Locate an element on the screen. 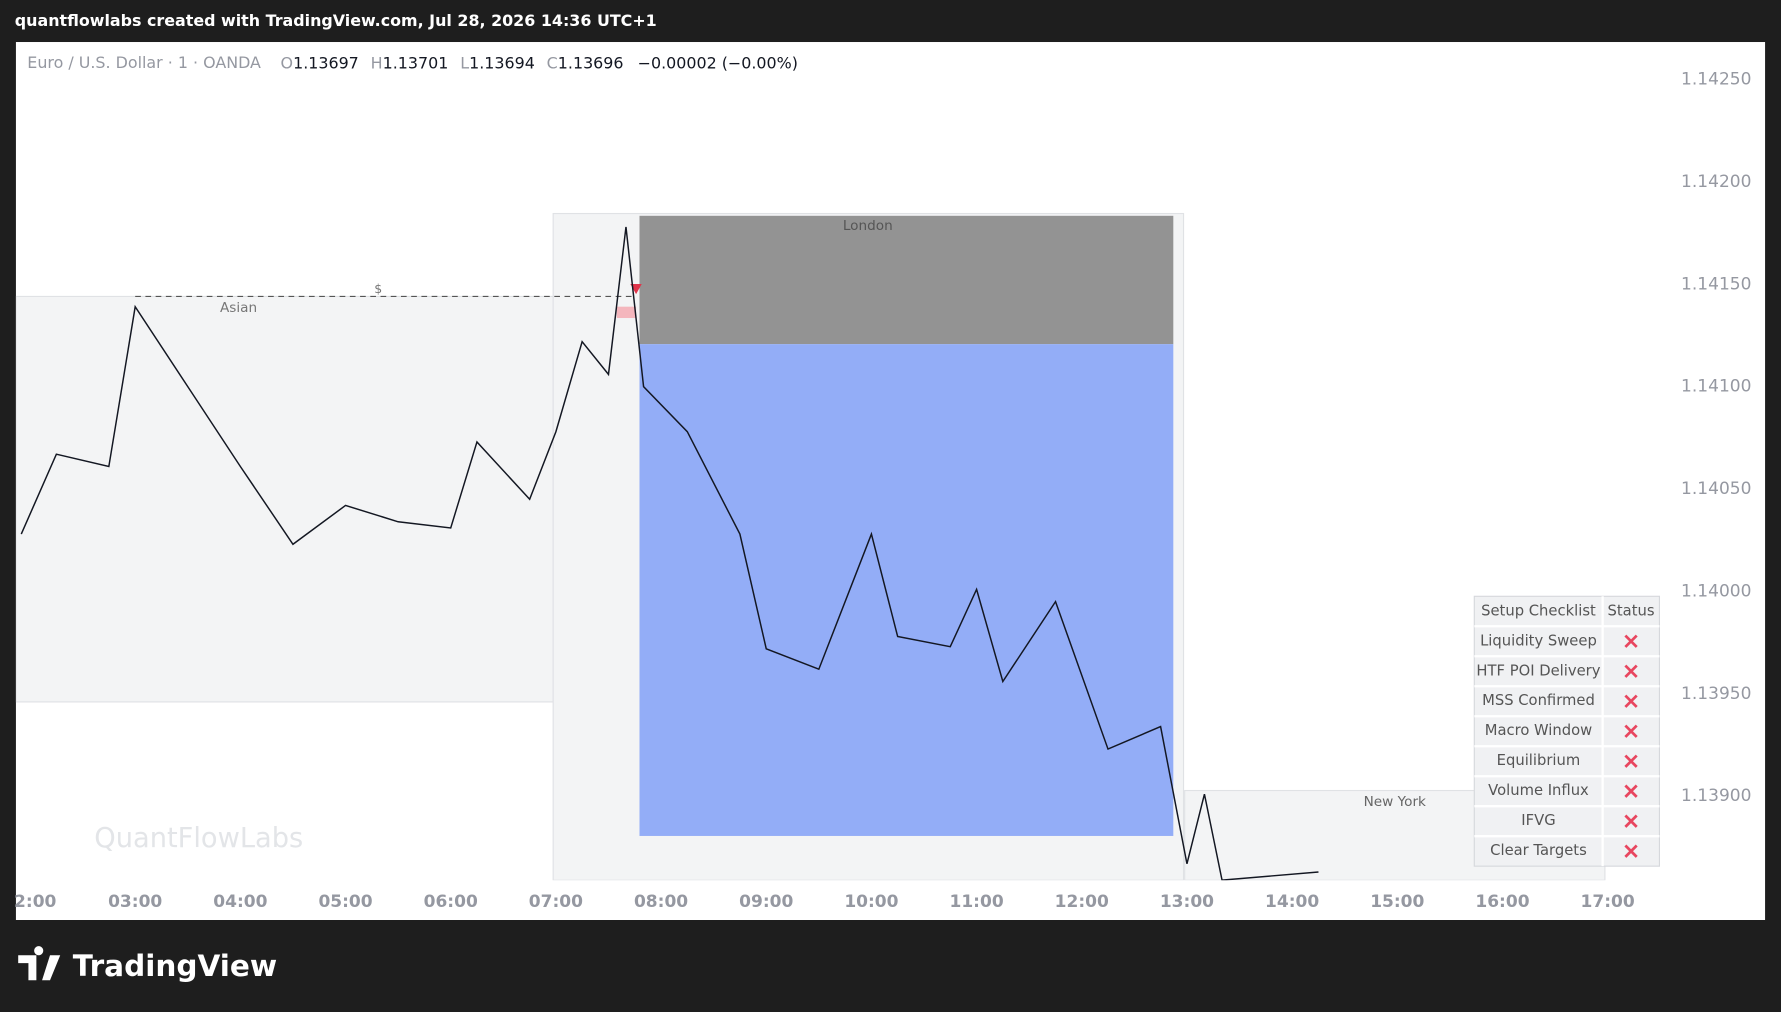  checklist-item: IFVG is located at coordinates (1538, 820).